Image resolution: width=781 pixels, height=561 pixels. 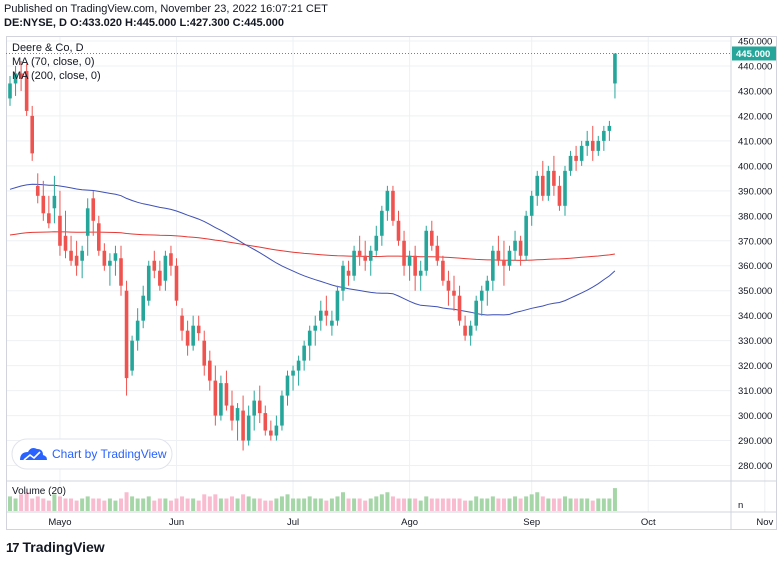 What do you see at coordinates (755, 266) in the screenshot?
I see `y-tick-label: 360.000` at bounding box center [755, 266].